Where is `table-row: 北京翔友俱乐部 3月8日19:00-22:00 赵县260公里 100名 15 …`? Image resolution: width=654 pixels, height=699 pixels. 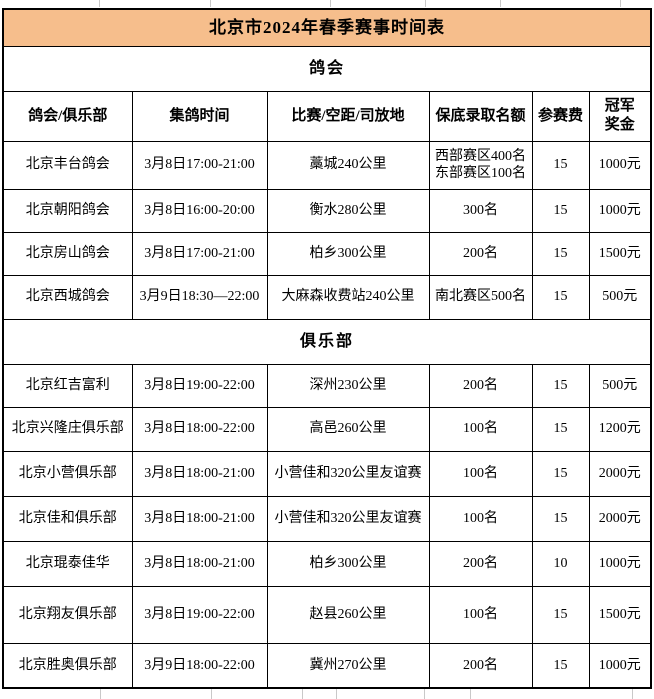
table-row: 北京翔友俱乐部 3月8日19:00-22:00 赵县260公里 100名 15 … is located at coordinates (327, 614).